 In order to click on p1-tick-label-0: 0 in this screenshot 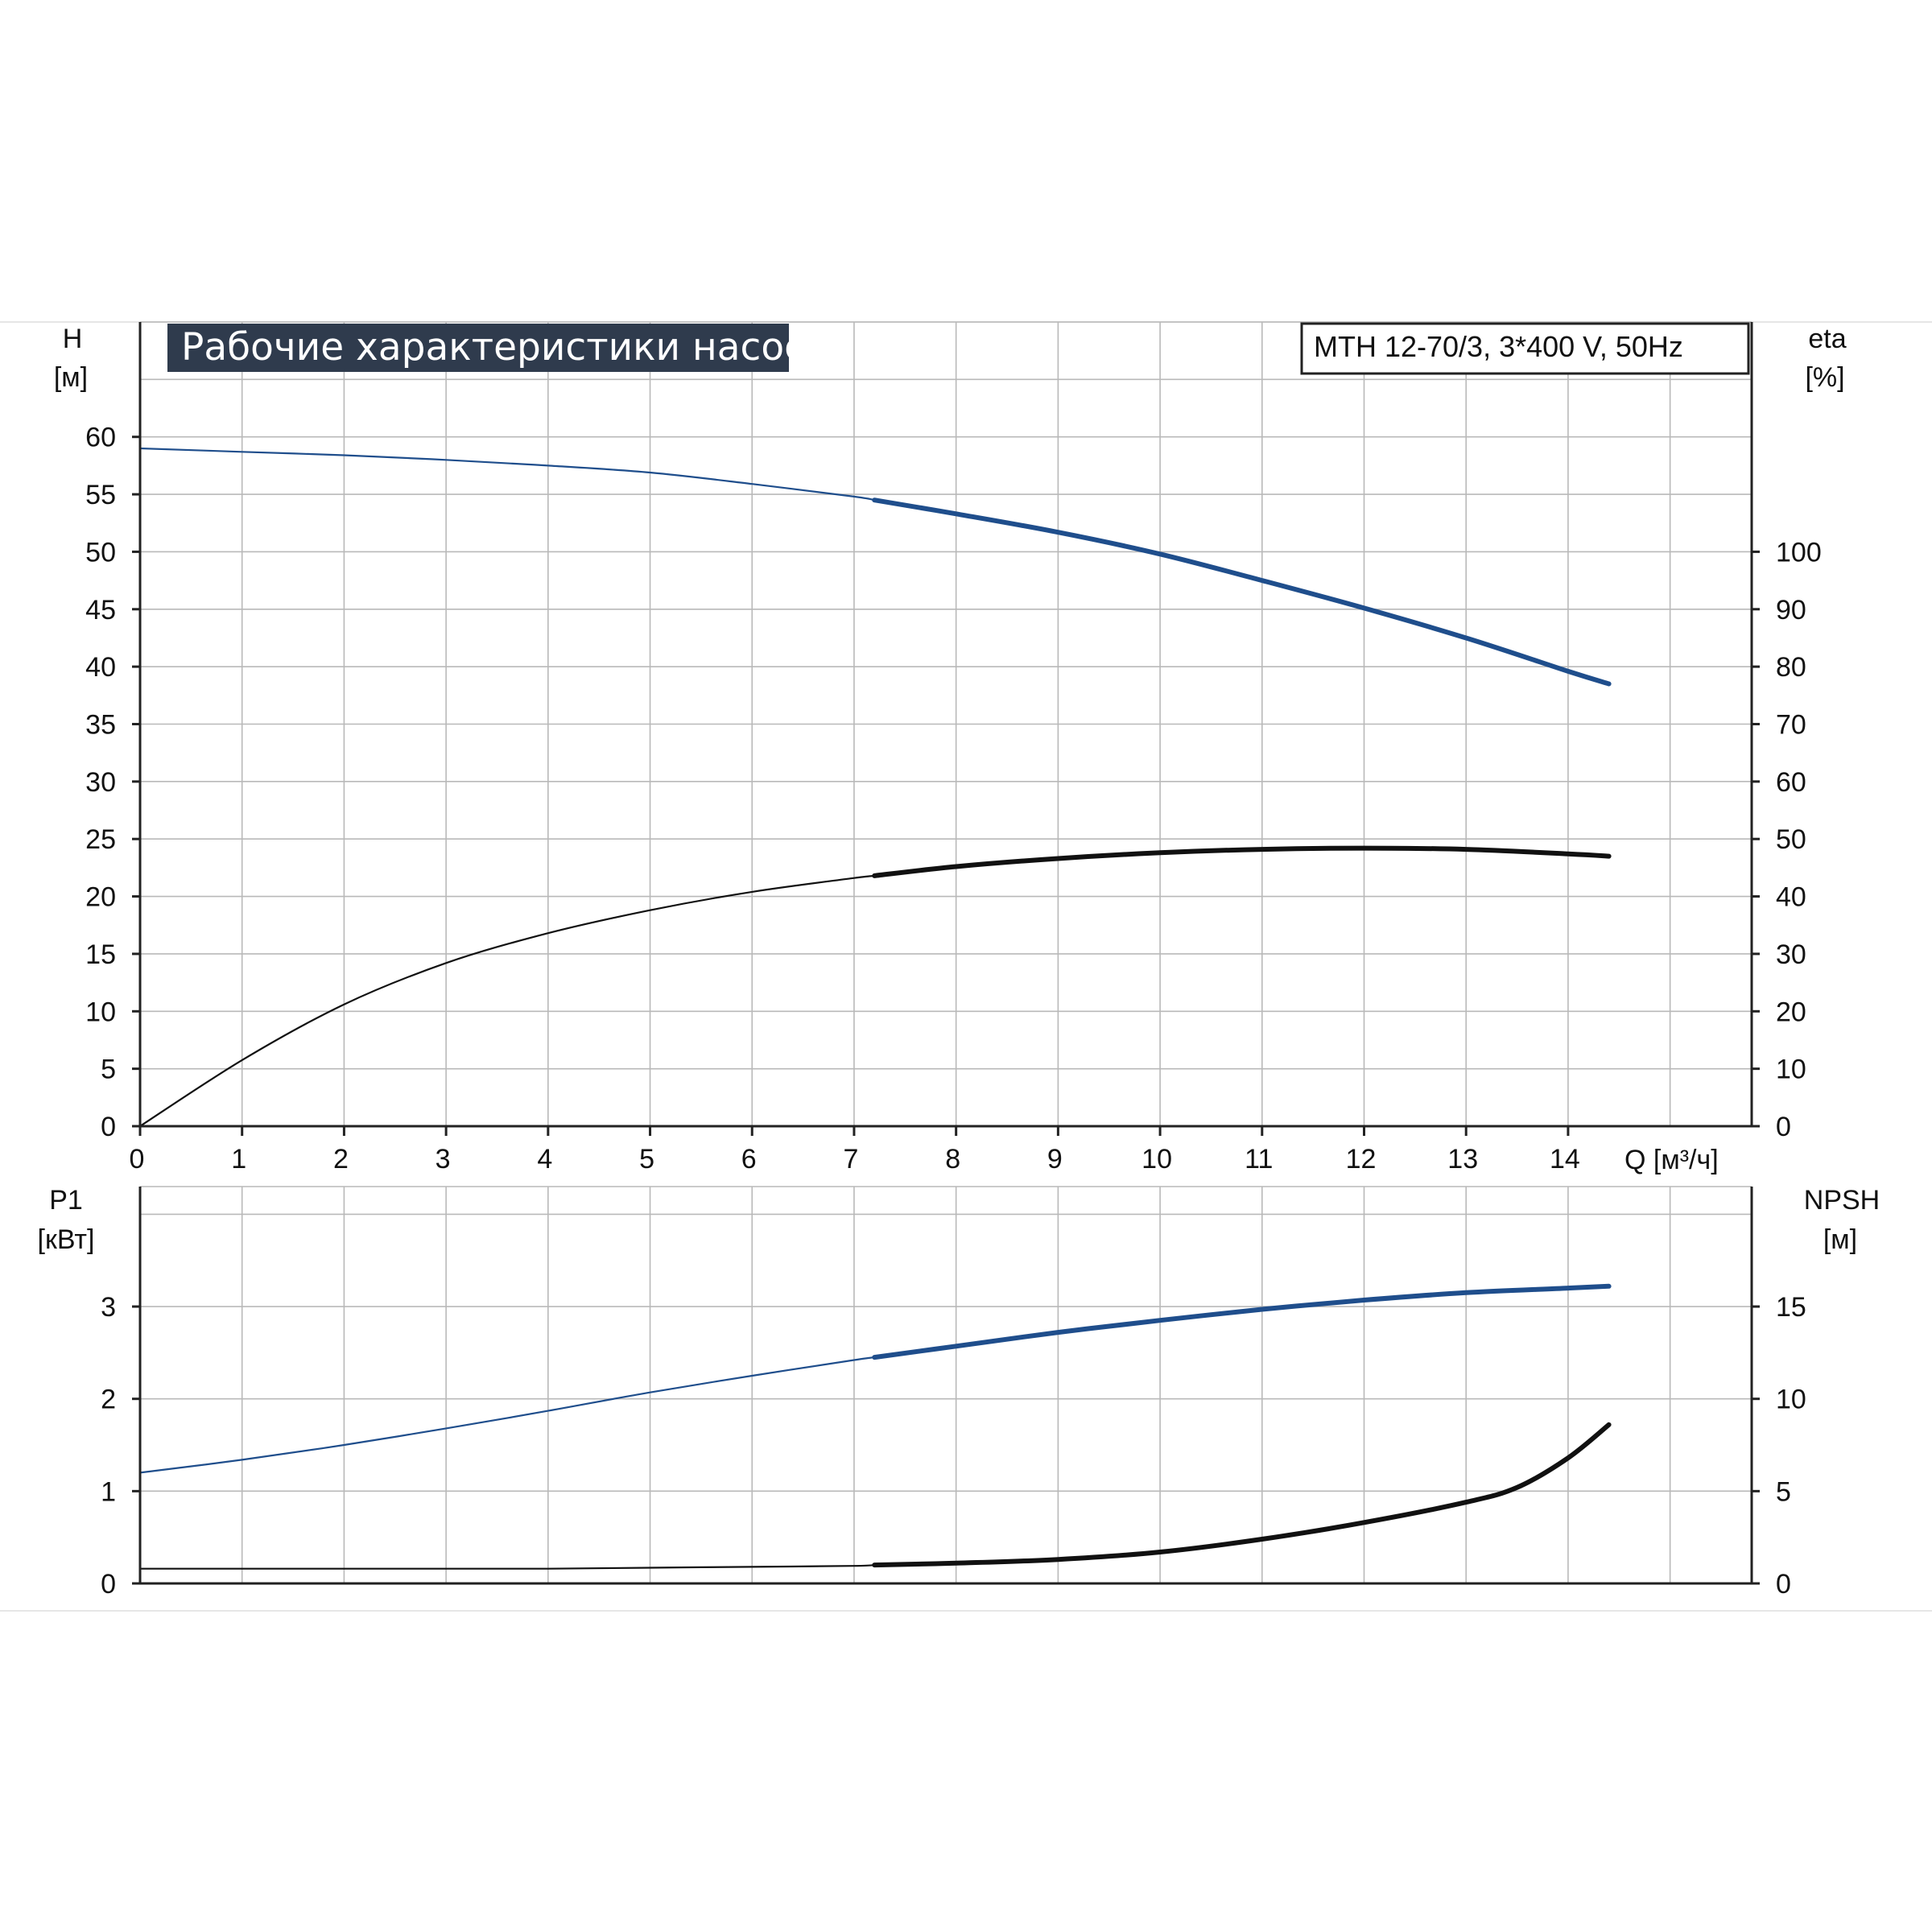, I will do `click(108, 1584)`.